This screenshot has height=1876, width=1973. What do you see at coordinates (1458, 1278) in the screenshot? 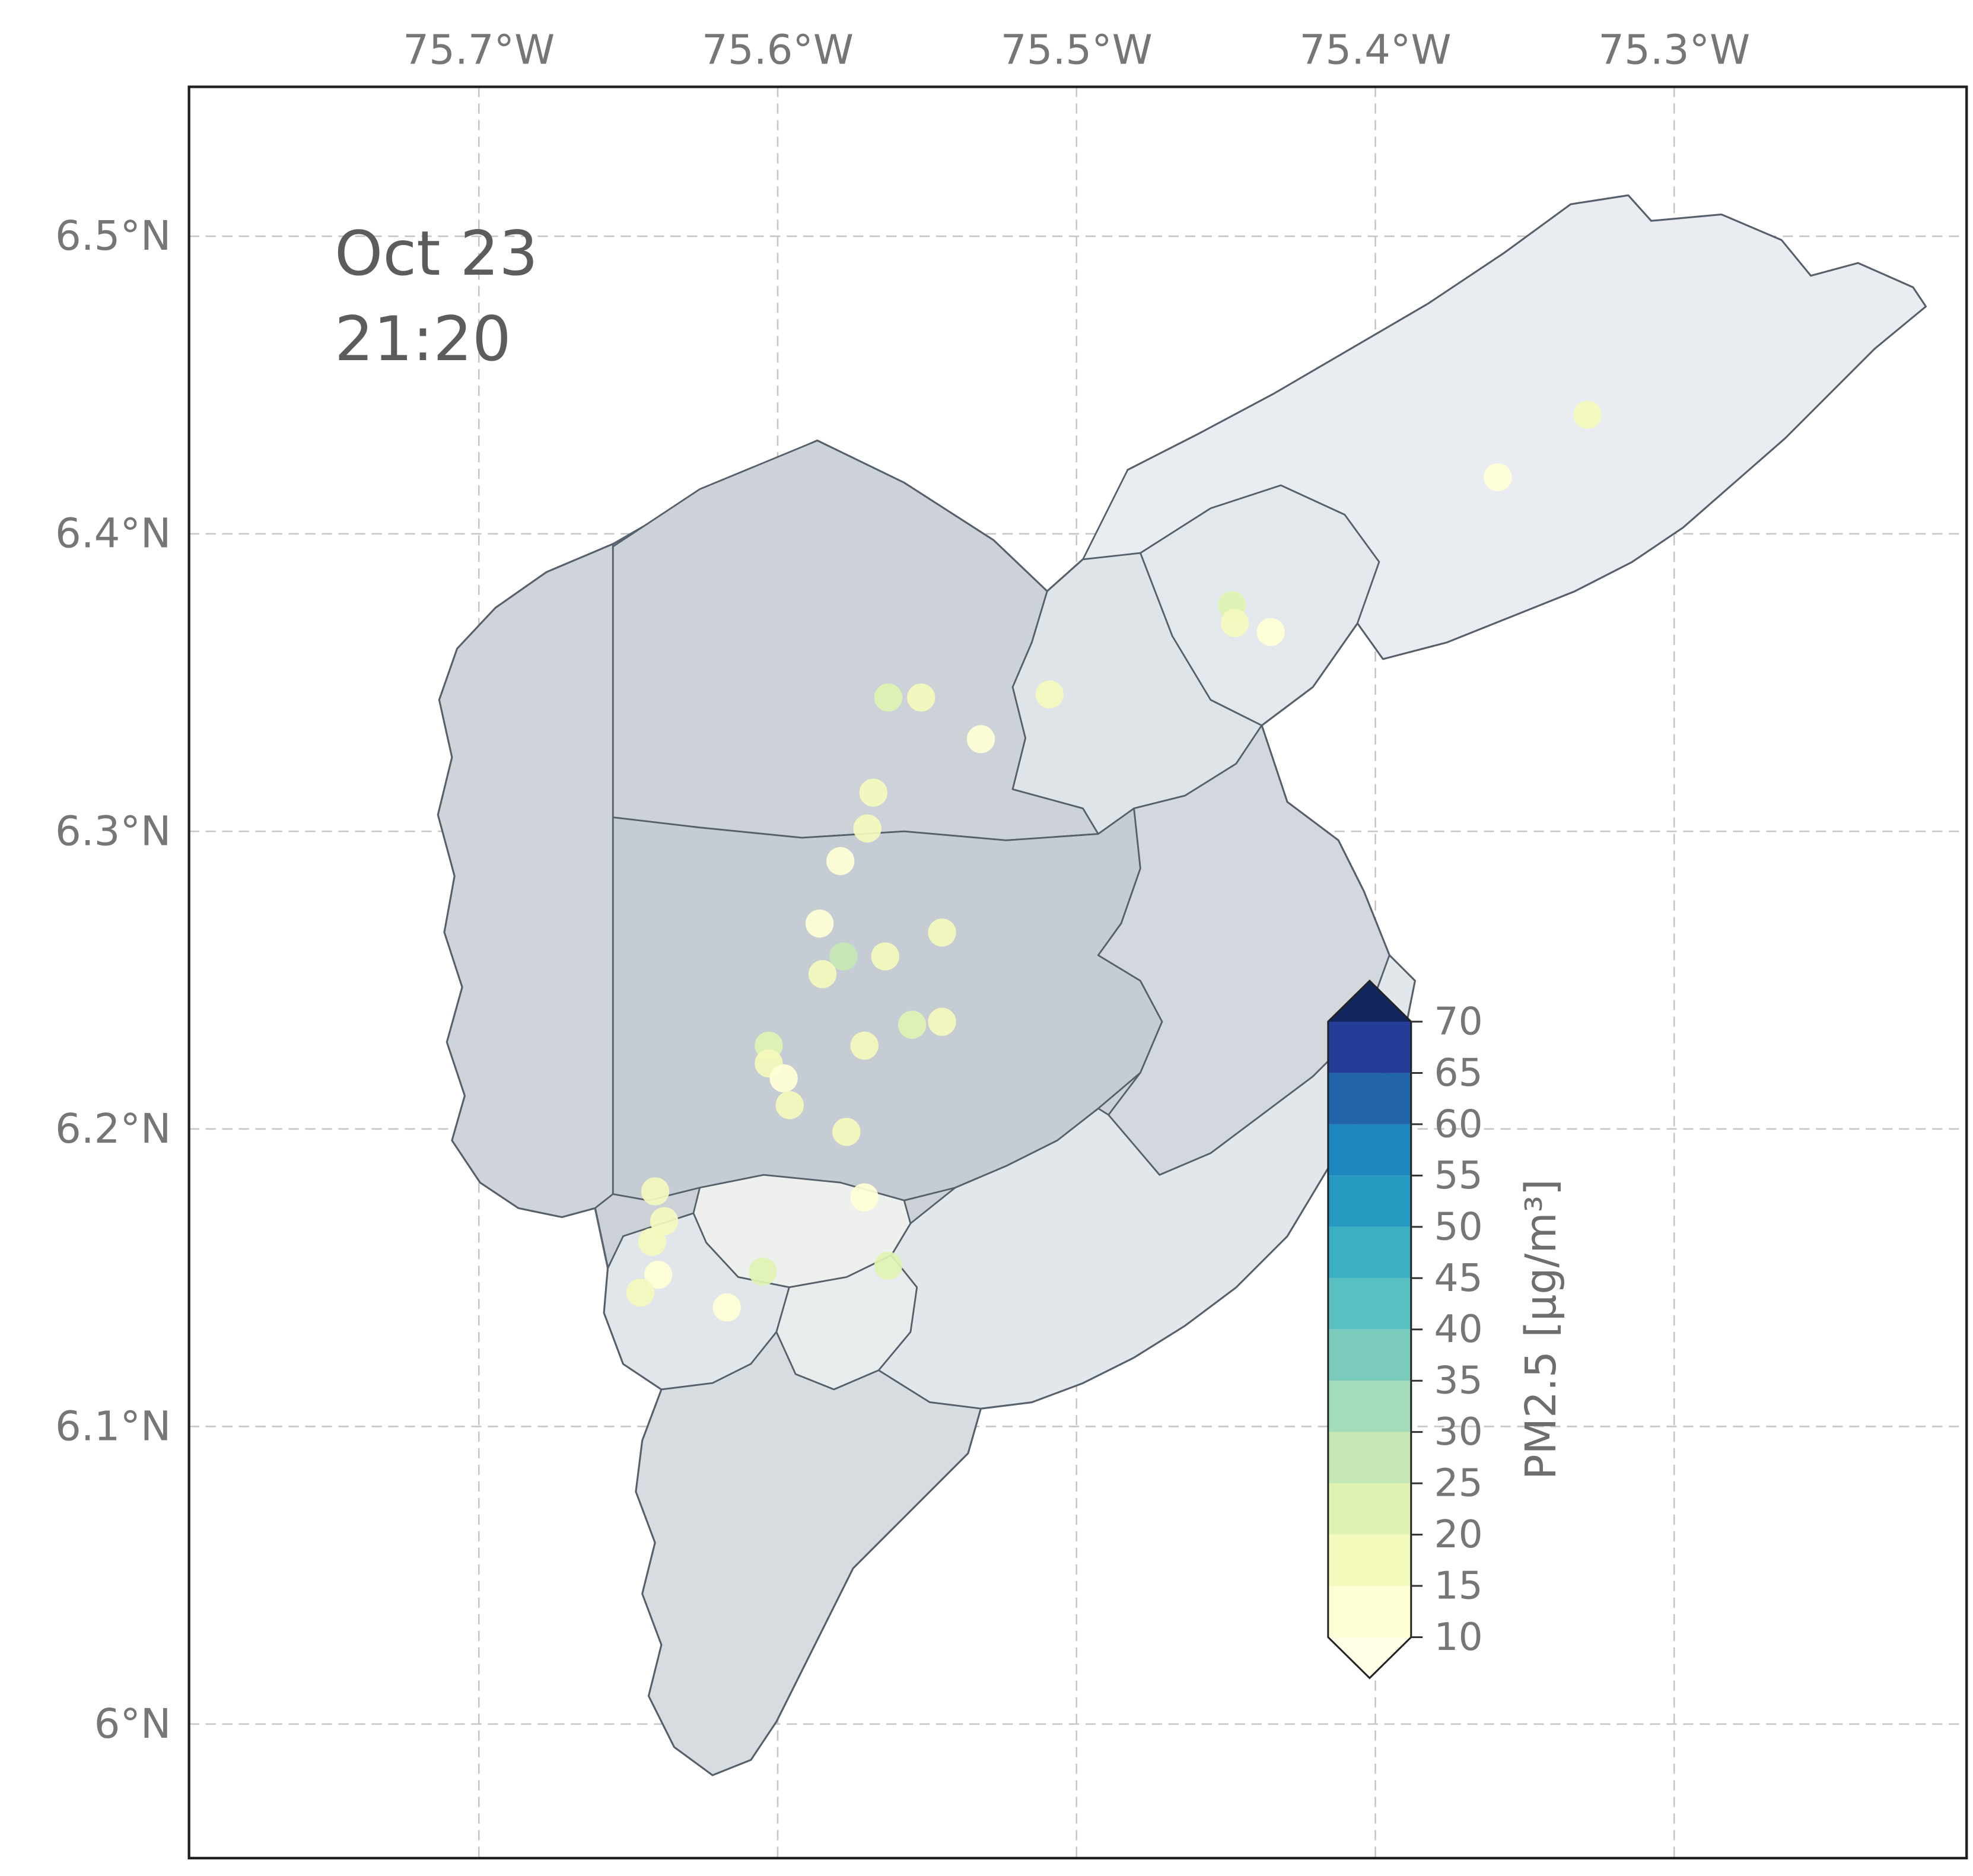
I see `colorbar-tick-label: 45` at bounding box center [1458, 1278].